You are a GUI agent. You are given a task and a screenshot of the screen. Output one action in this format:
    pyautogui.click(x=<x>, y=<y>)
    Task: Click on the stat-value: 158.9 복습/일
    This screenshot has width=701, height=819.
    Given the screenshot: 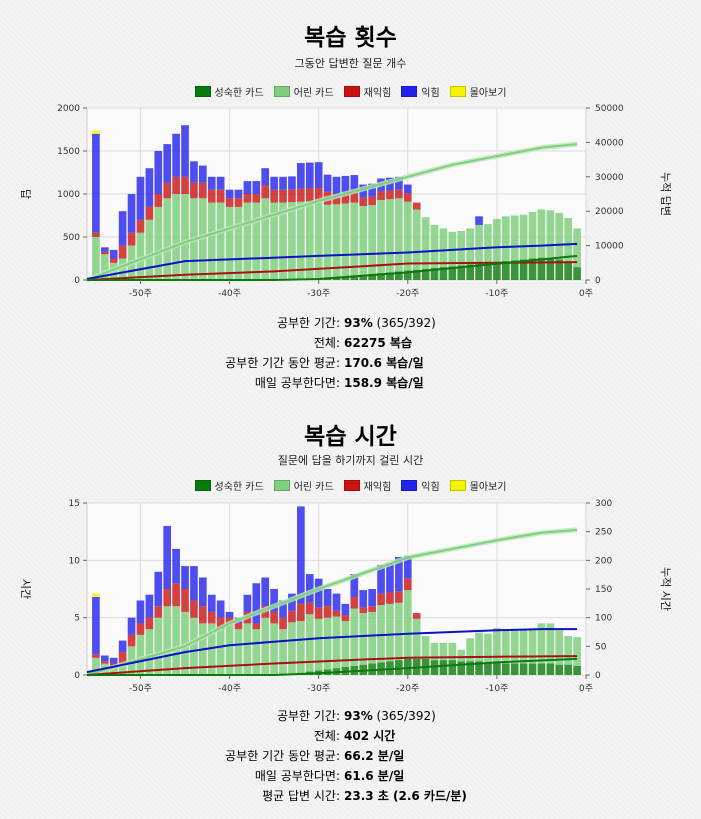 What is the action you would take?
    pyautogui.click(x=384, y=383)
    